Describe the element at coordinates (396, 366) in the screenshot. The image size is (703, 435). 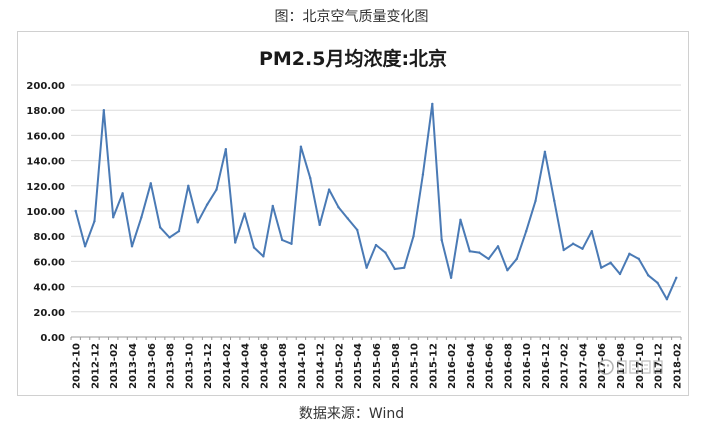
I see `x-tick-label: 2015-08` at that location.